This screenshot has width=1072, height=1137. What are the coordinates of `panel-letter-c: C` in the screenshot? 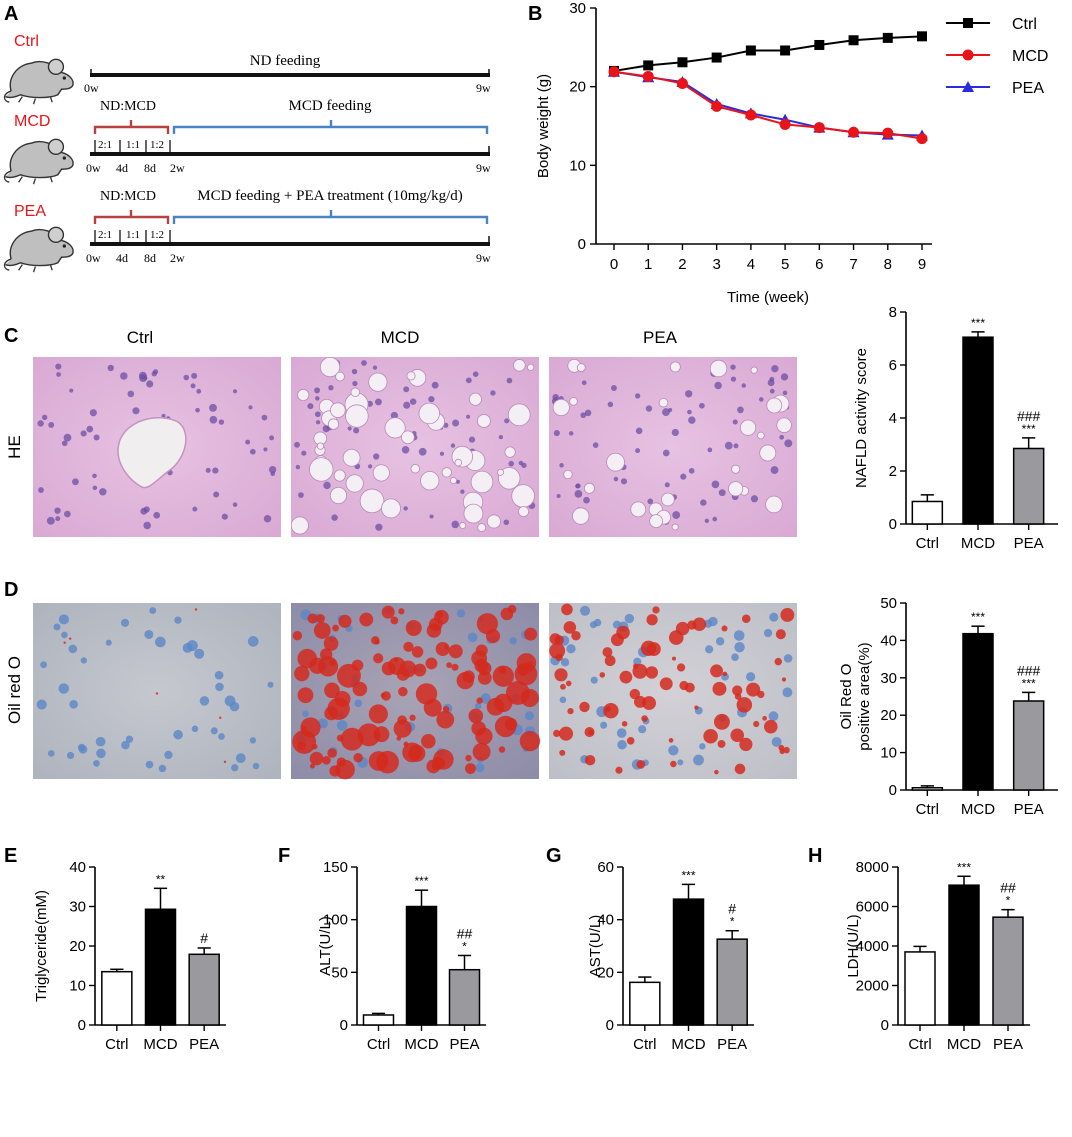 It's located at (11, 336).